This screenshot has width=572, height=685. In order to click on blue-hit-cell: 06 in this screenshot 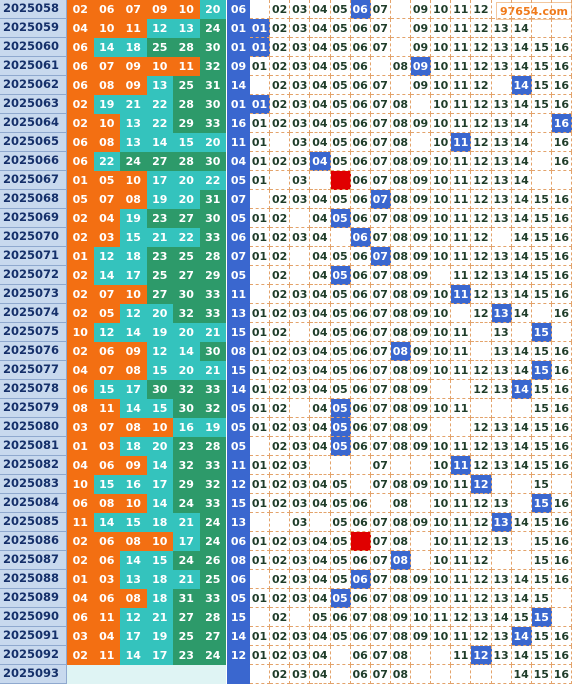, I will do `click(360, 9)`.